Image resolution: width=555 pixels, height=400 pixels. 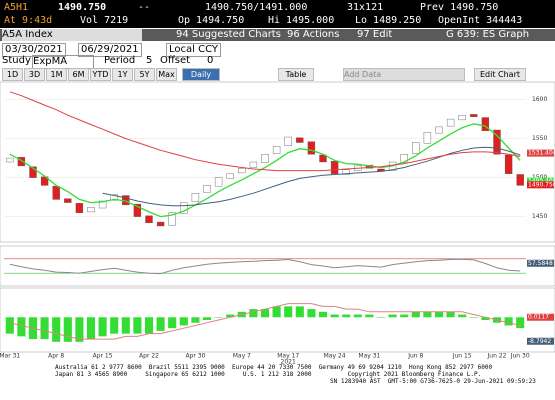 I want to click on price-marker-label: 1531.404, so click(x=541, y=153).